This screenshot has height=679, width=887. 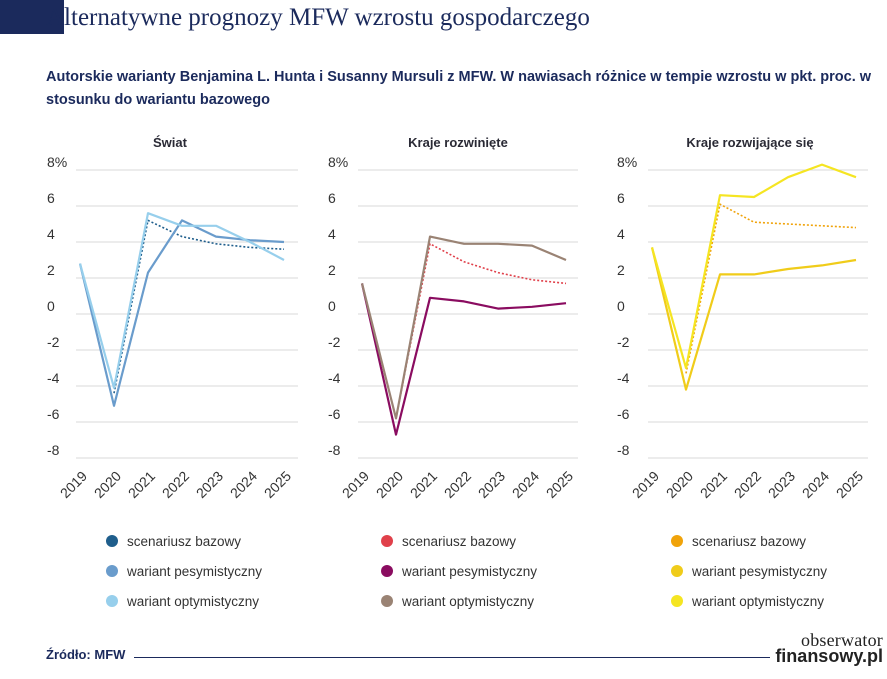 I want to click on panel-title: Kraje rozwijające się, so click(x=749, y=142).